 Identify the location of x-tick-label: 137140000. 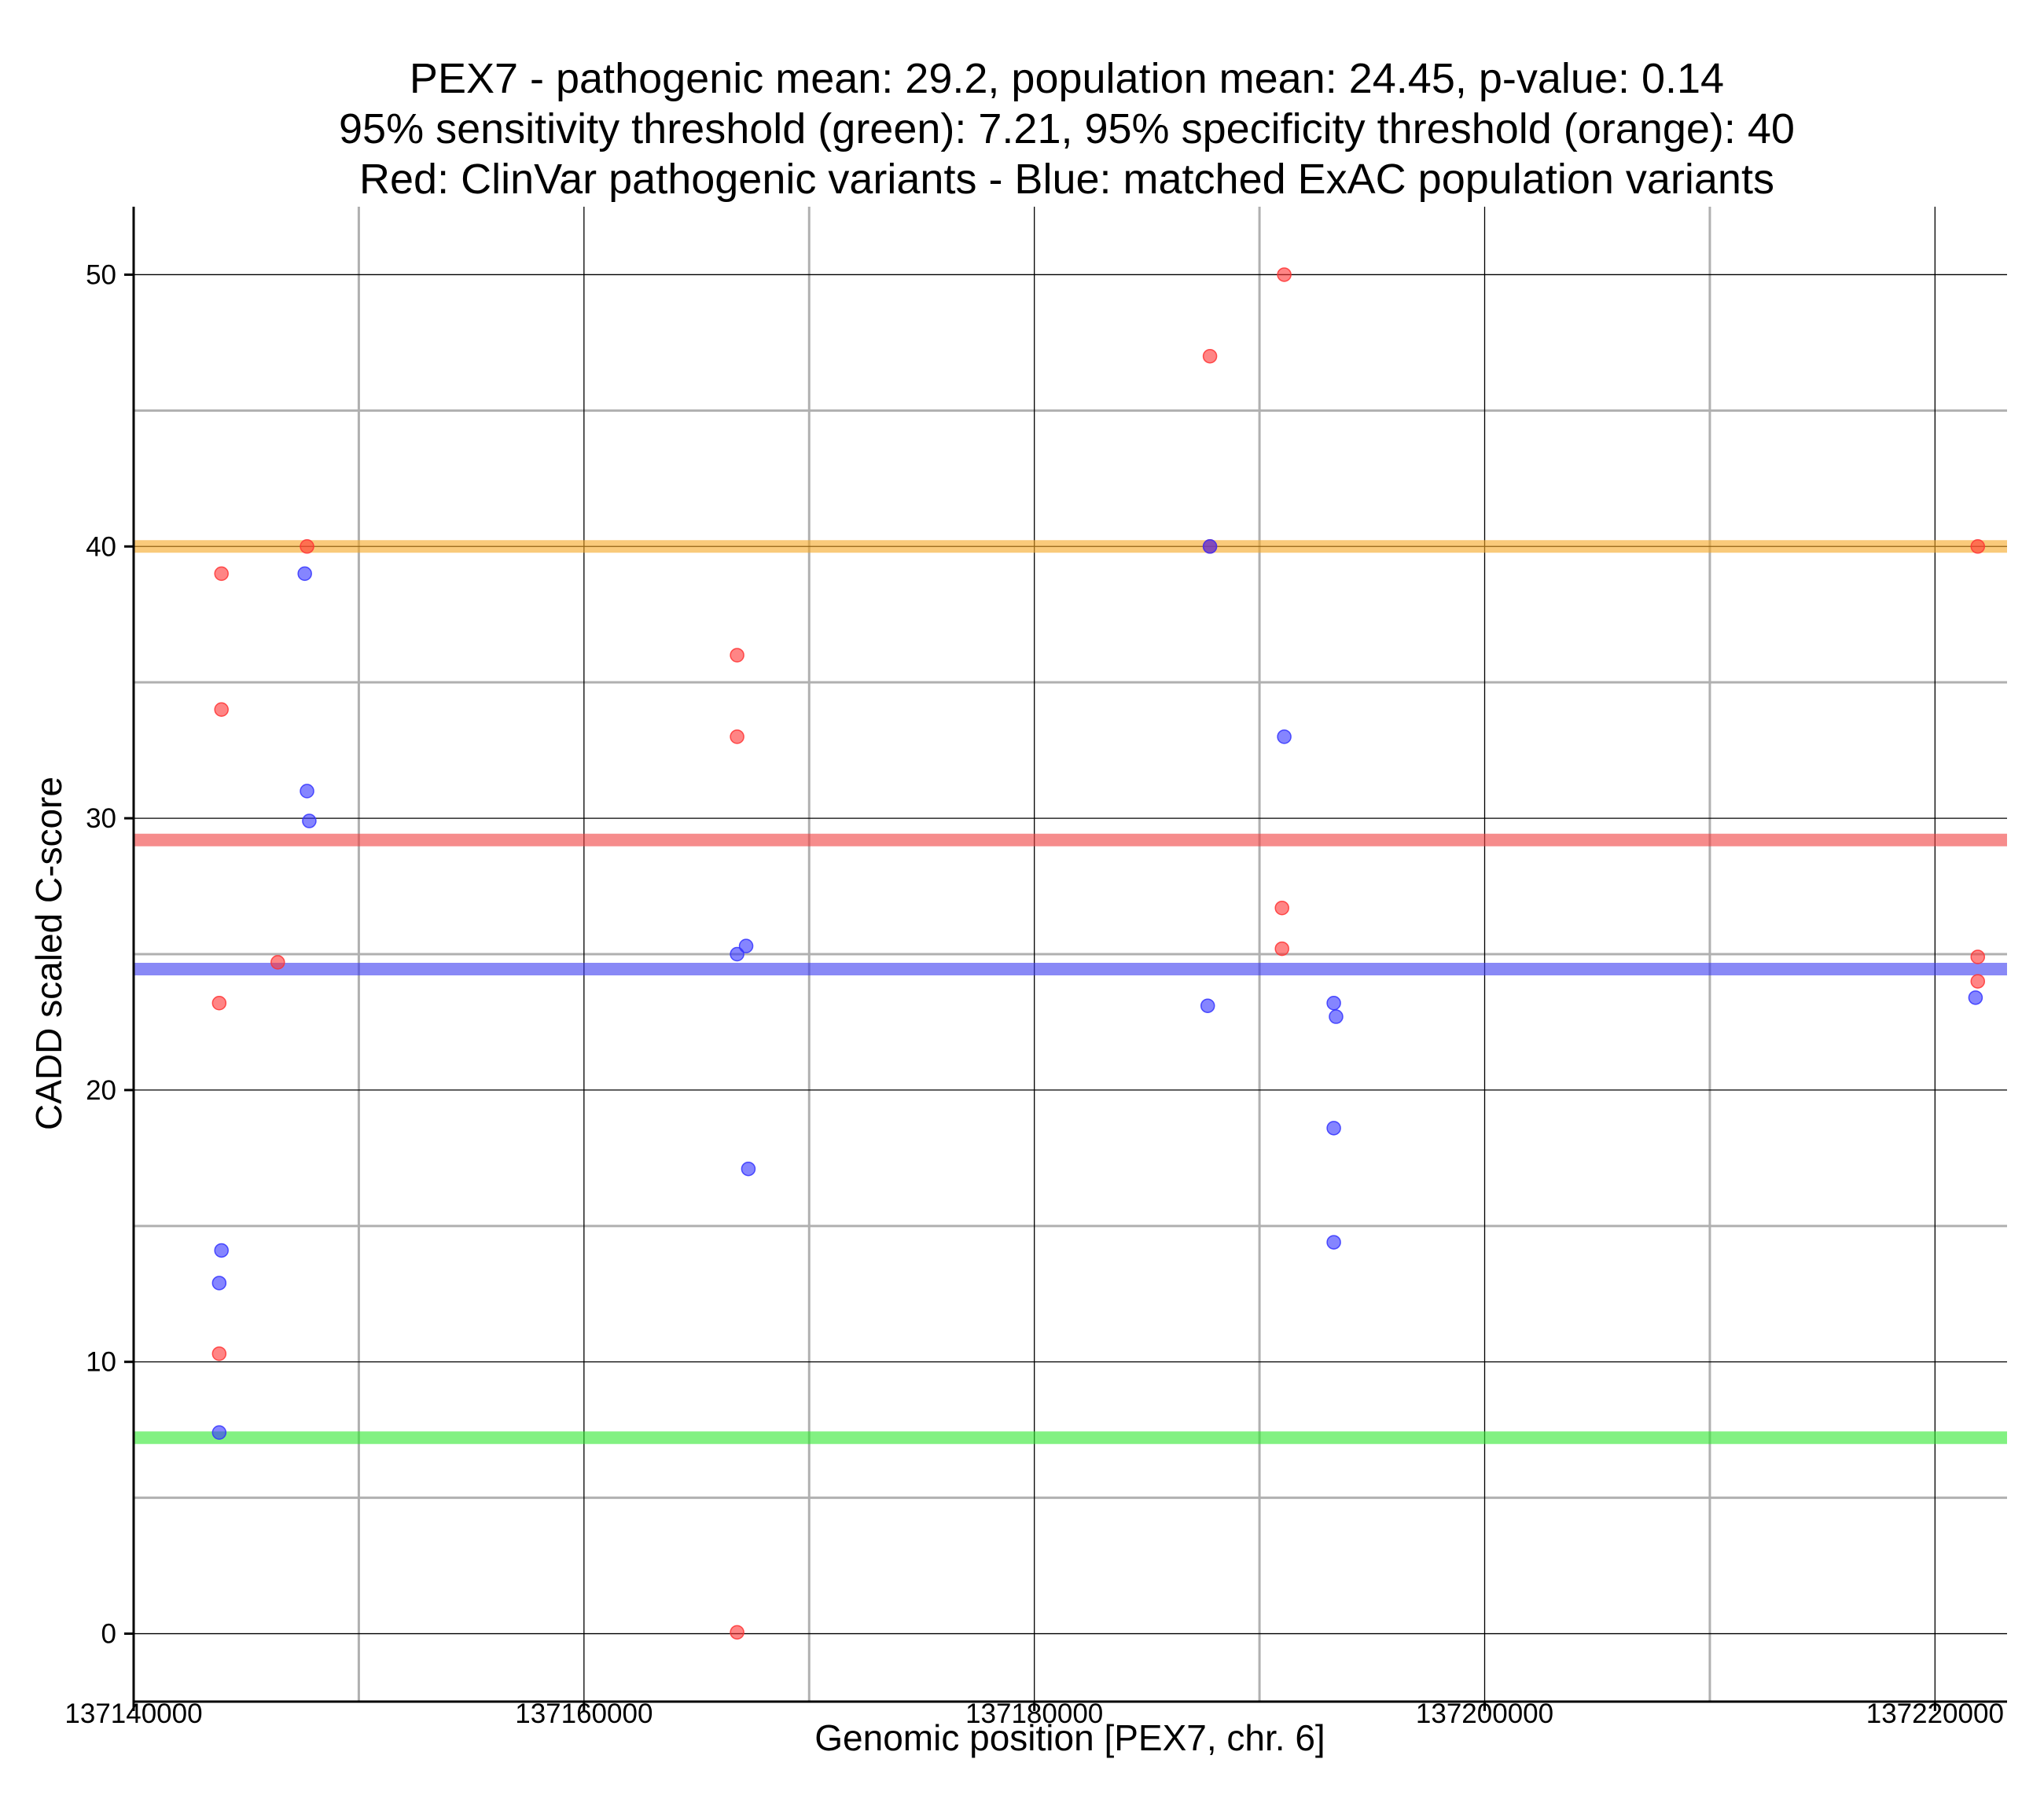
(133, 1713).